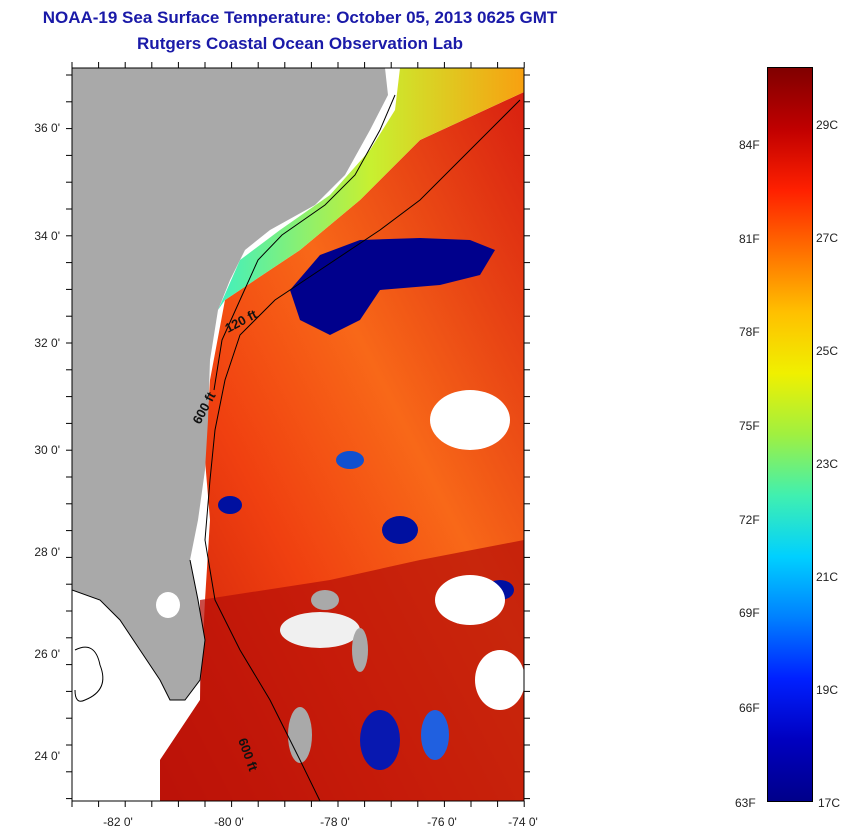  I want to click on gulf-isobath, so click(89, 674).